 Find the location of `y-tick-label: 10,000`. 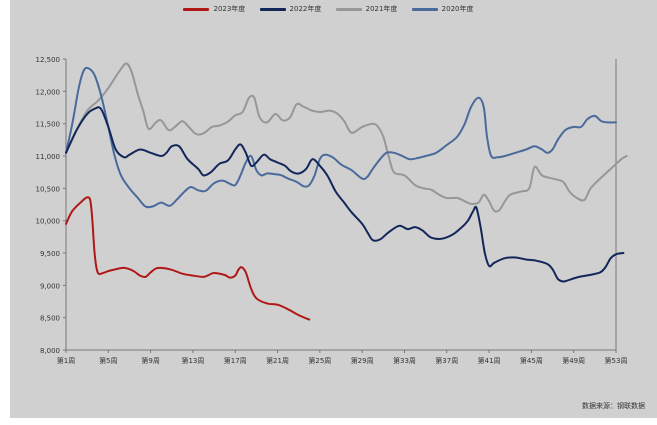

y-tick-label: 10,000 is located at coordinates (48, 222).